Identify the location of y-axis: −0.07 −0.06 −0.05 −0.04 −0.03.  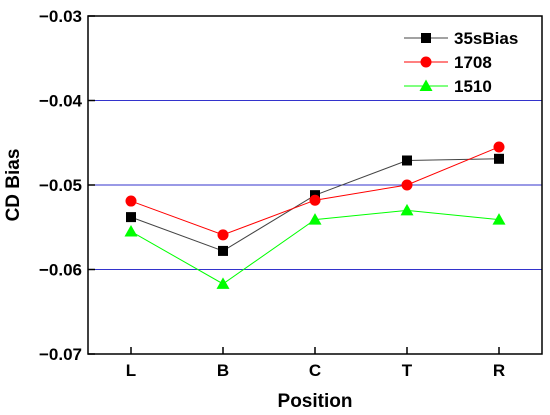
(67, 185).